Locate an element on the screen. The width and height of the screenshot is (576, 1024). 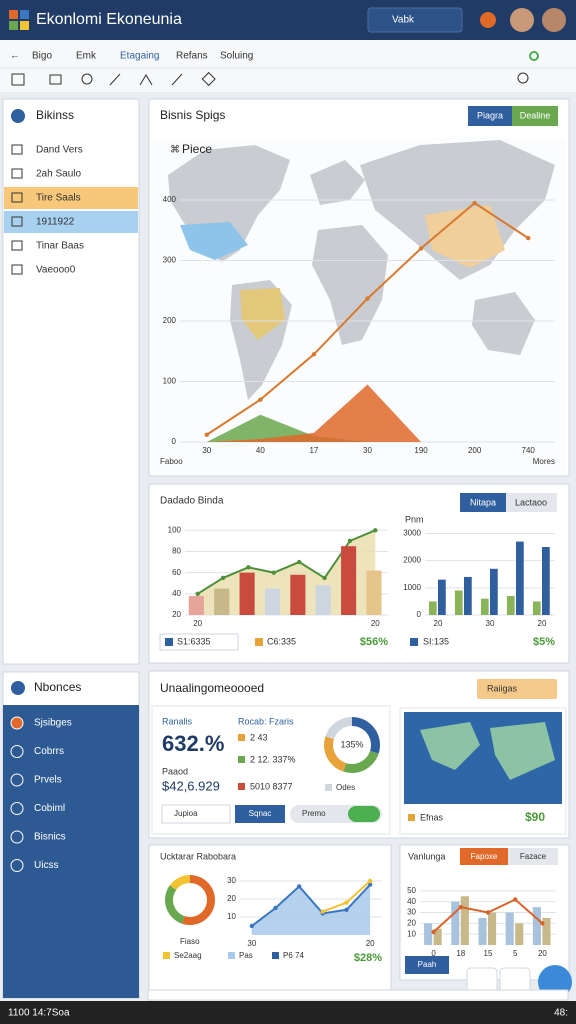
y-tick-label: 100 is located at coordinates (175, 529).